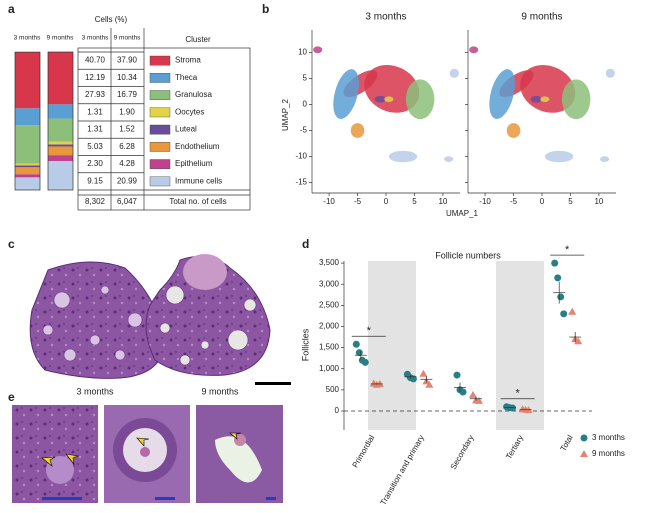 The height and width of the screenshot is (513, 650). I want to click on panel-label: a, so click(11, 9).